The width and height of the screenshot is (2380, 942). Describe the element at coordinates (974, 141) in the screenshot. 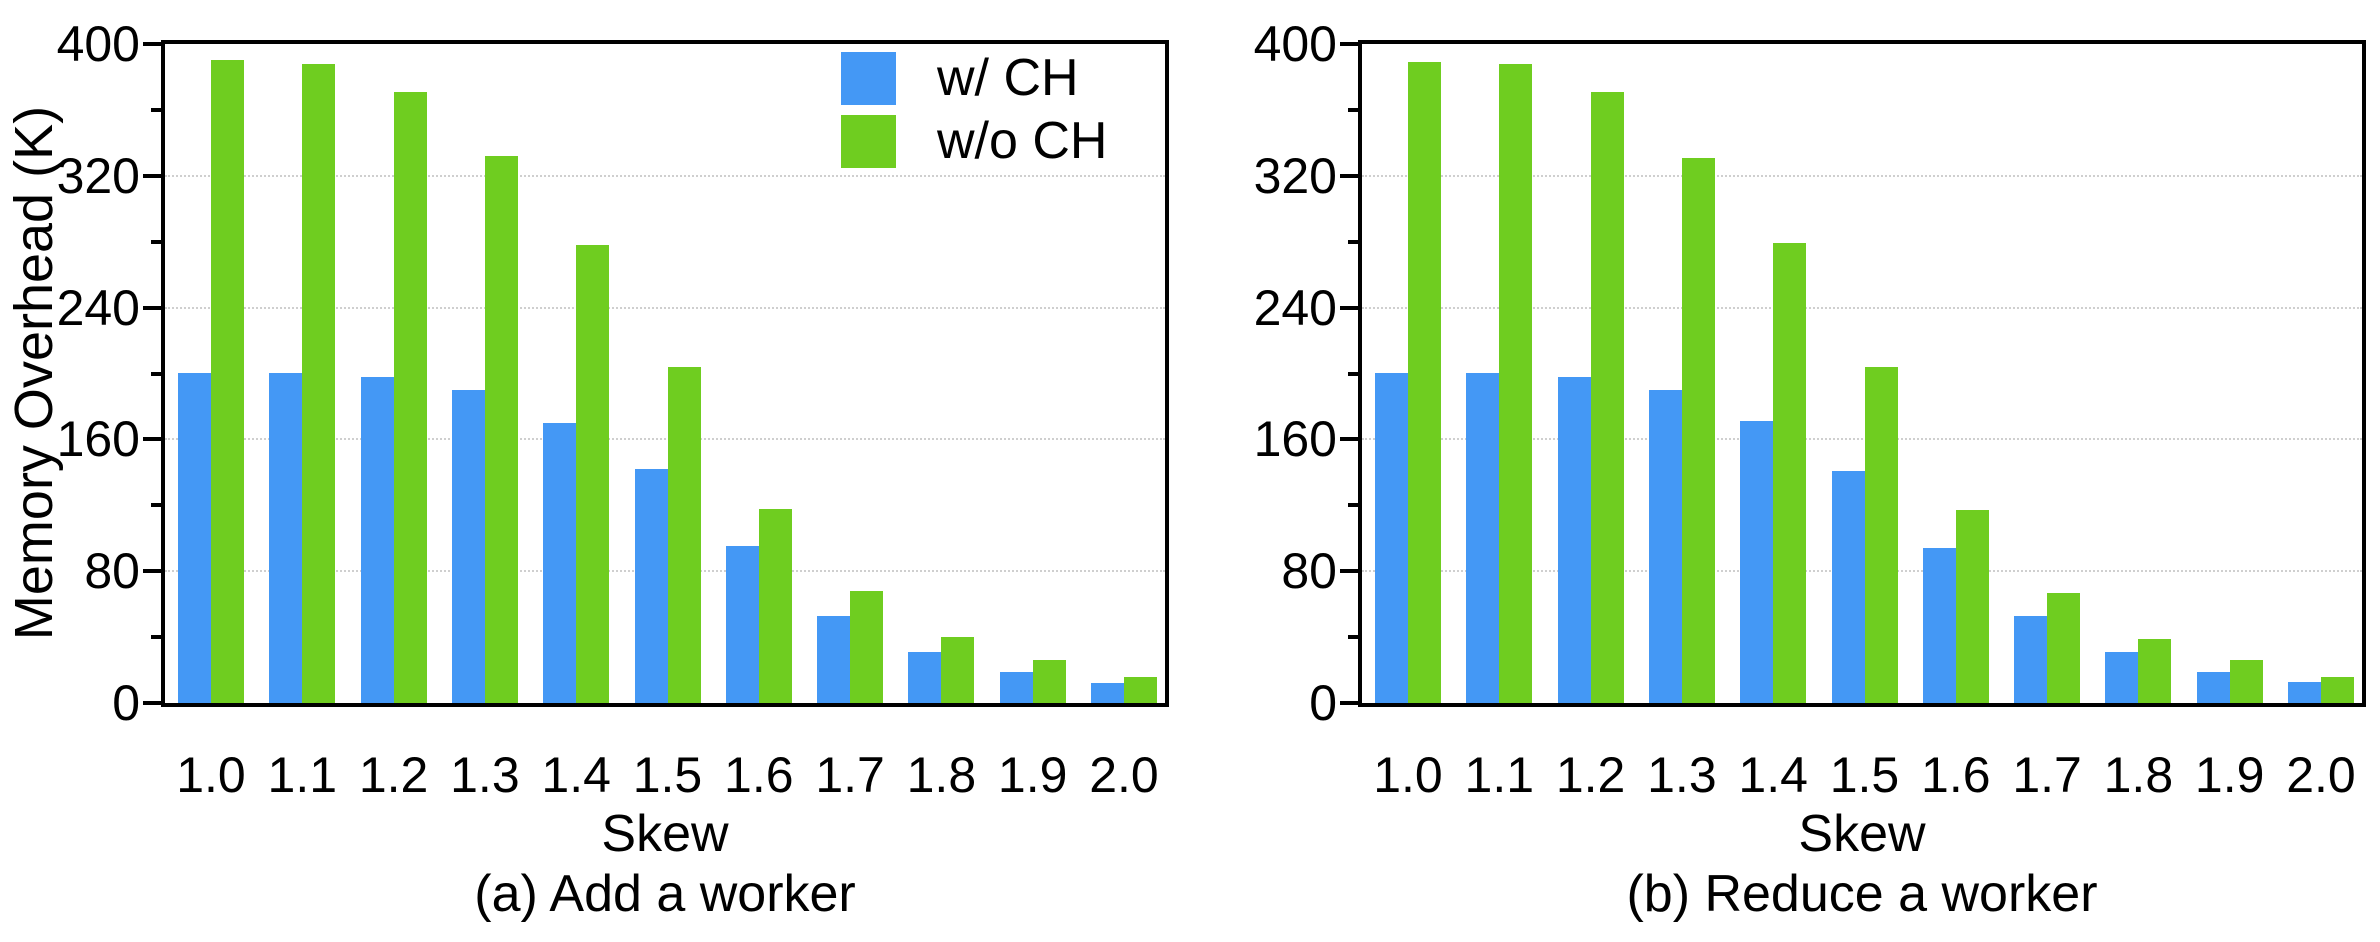

I see `legend-item-wo-ch: w/o CH` at that location.